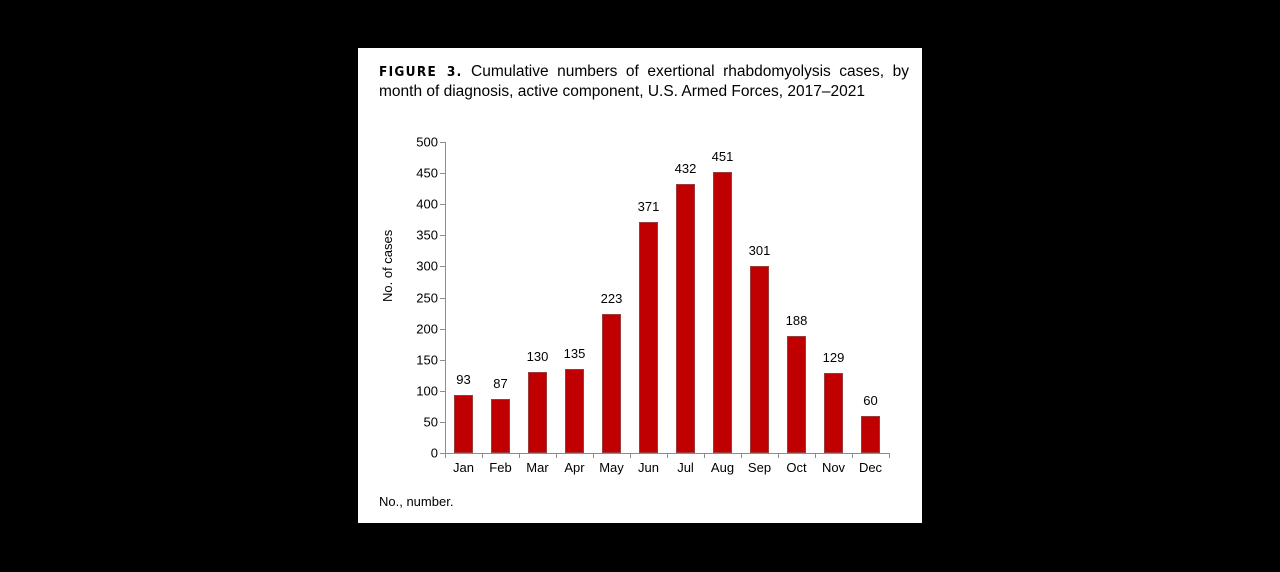  Describe the element at coordinates (685, 318) in the screenshot. I see `bar-jul` at that location.